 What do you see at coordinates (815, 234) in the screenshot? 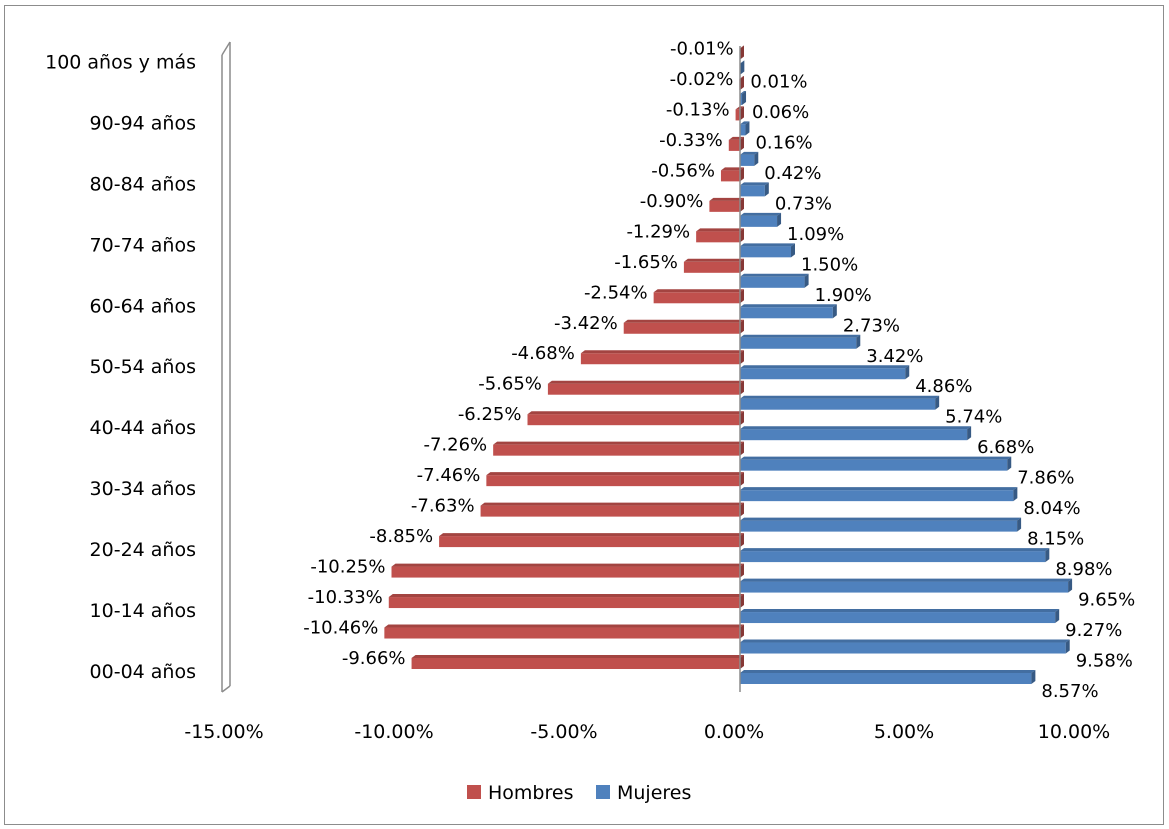
I see `data-label-mujeres: 1.09%` at bounding box center [815, 234].